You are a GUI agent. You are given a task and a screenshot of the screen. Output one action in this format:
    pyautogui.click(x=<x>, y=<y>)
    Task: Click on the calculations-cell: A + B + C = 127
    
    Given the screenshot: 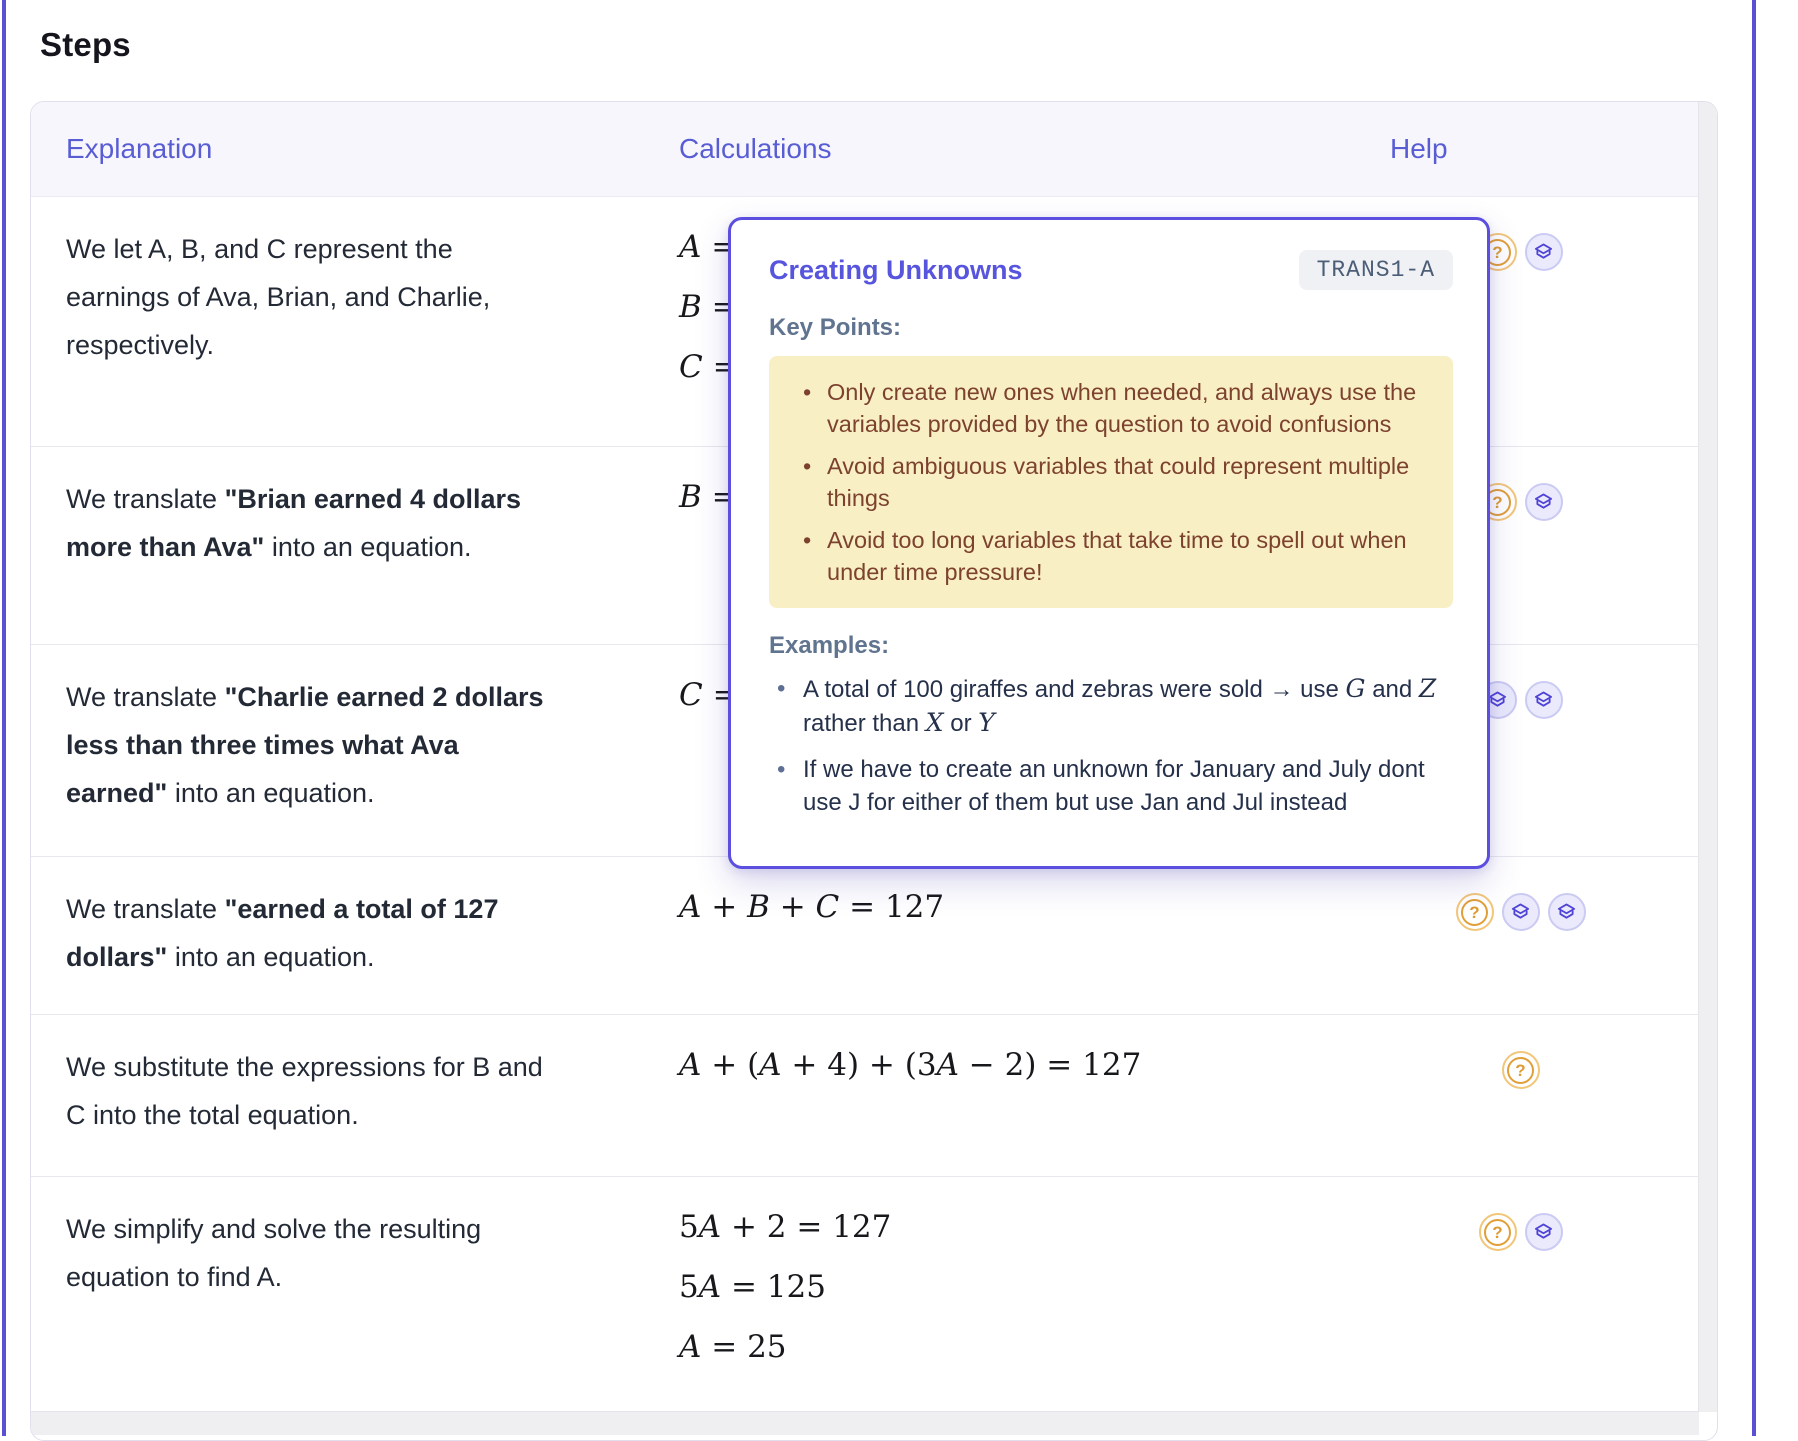 What is the action you would take?
    pyautogui.click(x=984, y=935)
    